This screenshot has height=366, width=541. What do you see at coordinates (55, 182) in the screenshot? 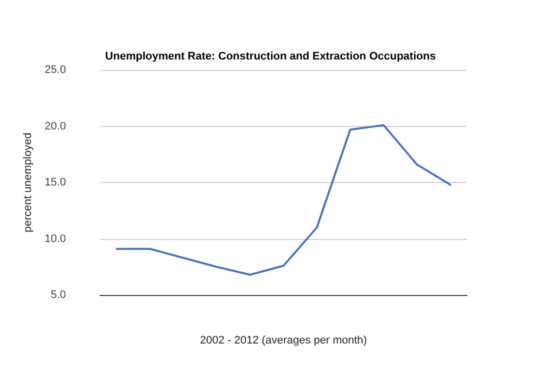
I see `y-tick-label: 15.0` at bounding box center [55, 182].